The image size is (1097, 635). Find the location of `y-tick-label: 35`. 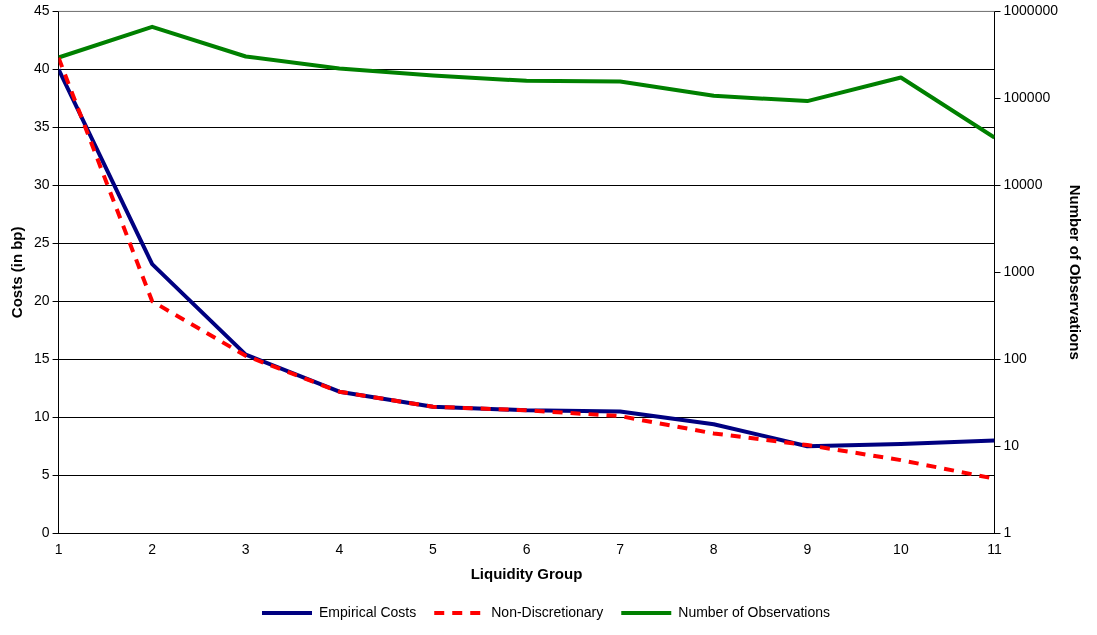

y-tick-label: 35 is located at coordinates (41, 126).